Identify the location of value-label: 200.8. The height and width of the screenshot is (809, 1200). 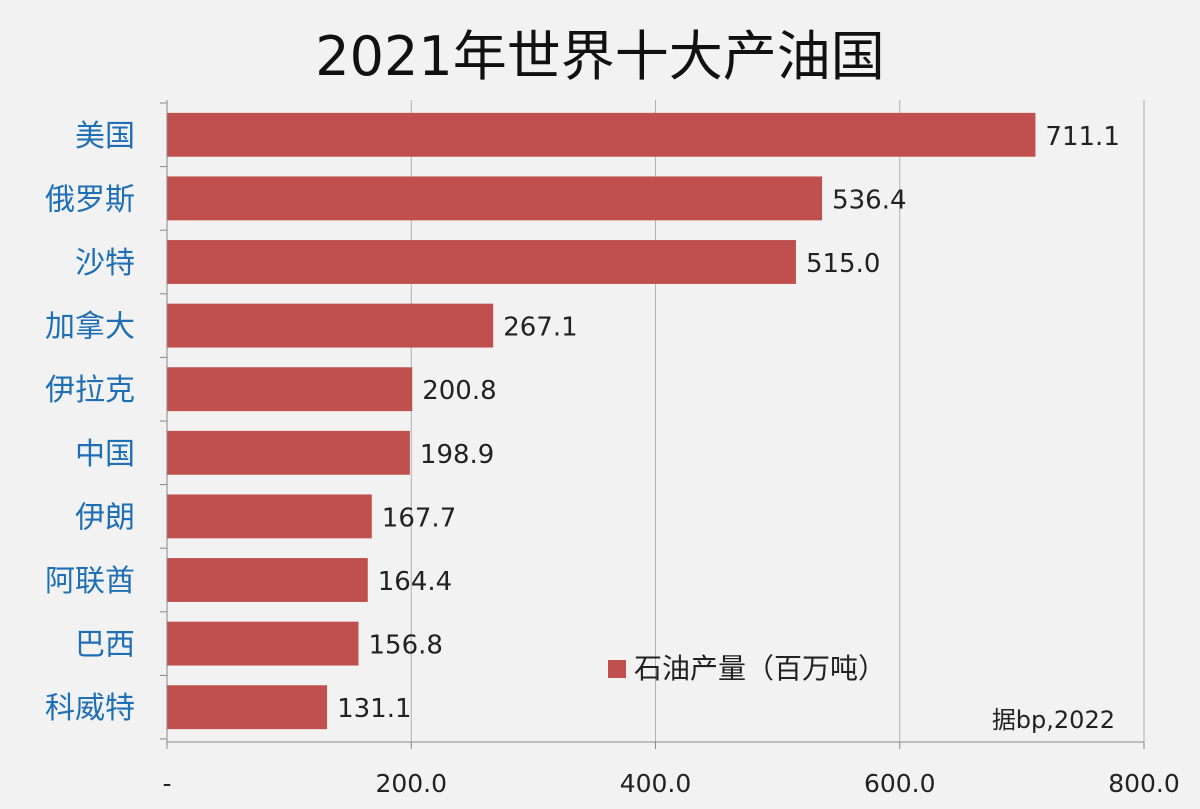
(459, 391).